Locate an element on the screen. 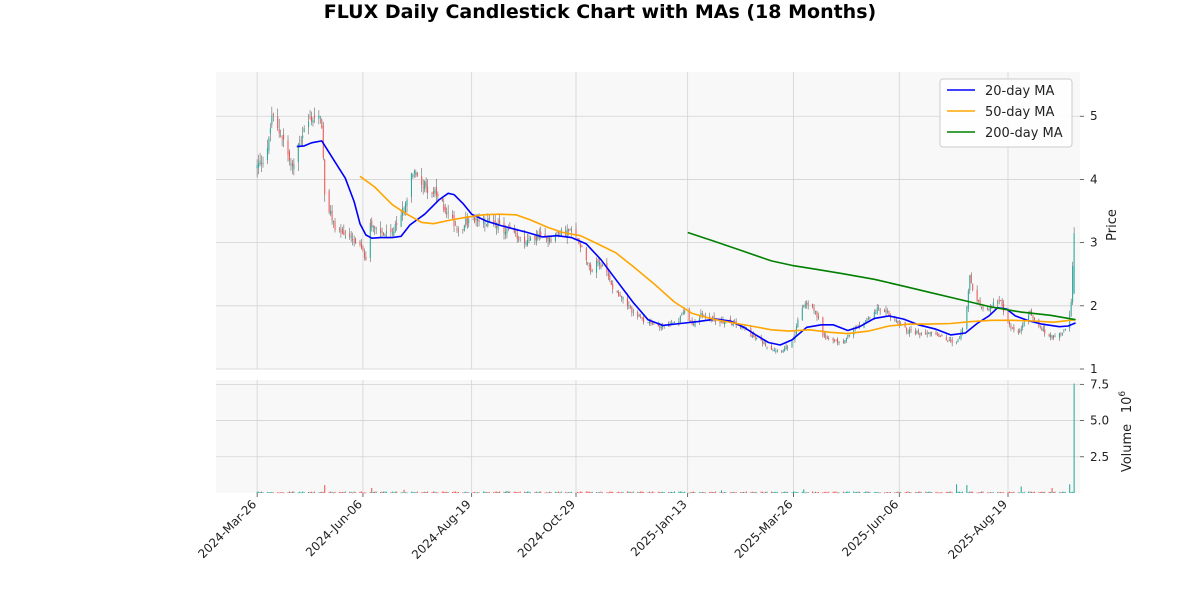 Image resolution: width=1200 pixels, height=600 pixels. price-y-tick-label: 3 is located at coordinates (1094, 243).